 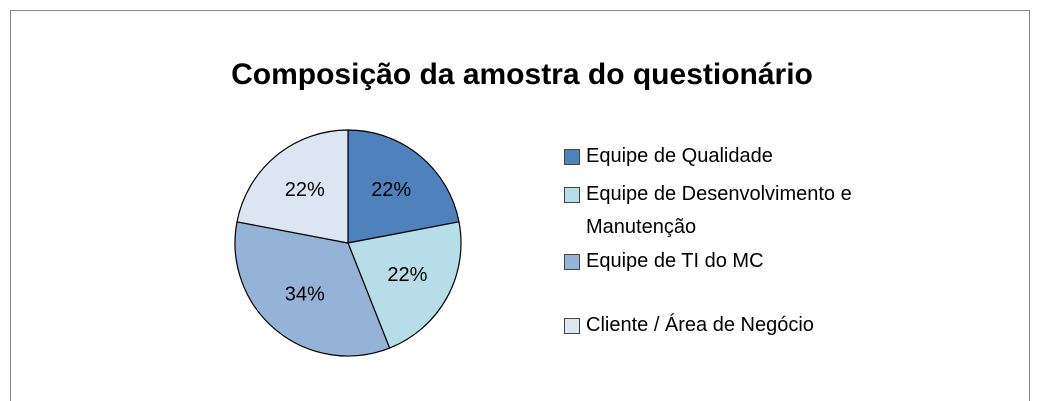 I want to click on legend-label: Equipe de Qualidade, so click(x=679, y=156).